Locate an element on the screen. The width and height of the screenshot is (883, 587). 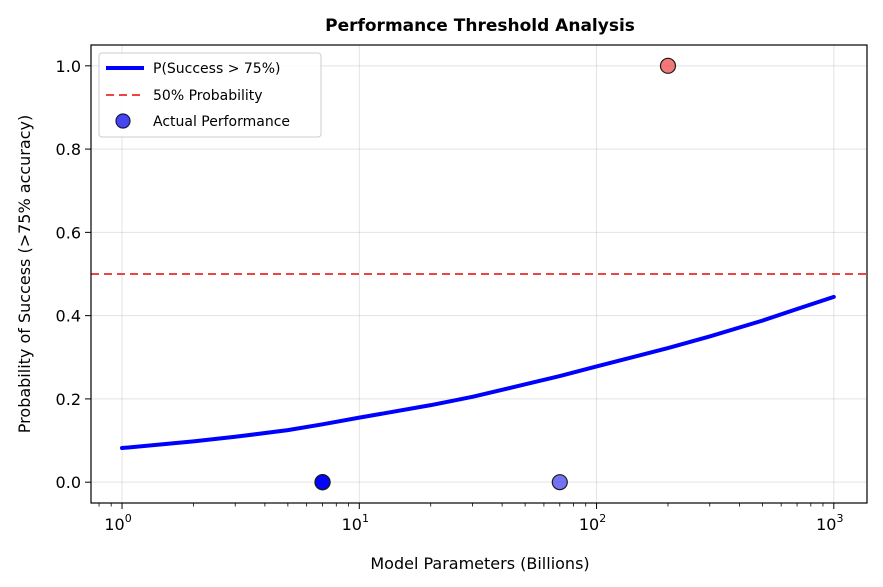
x-tick-label: 10⁰ is located at coordinates (117, 523).